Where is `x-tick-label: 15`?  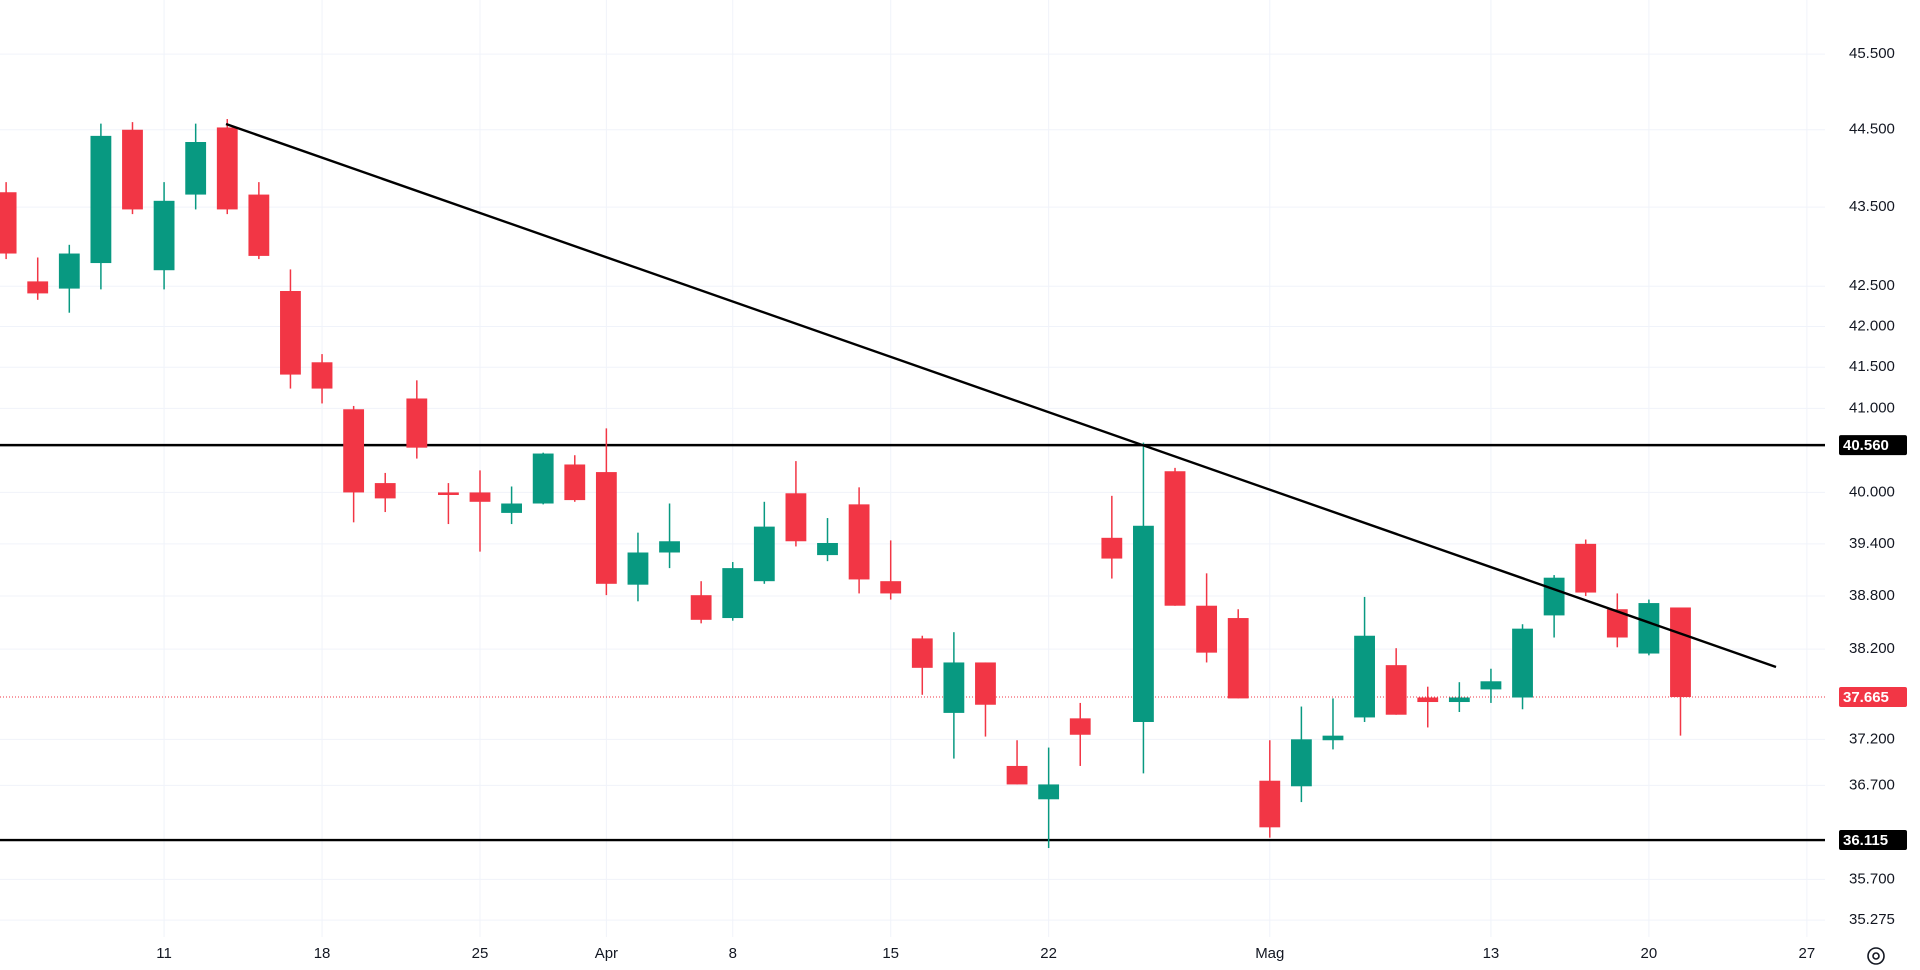 x-tick-label: 15 is located at coordinates (890, 953).